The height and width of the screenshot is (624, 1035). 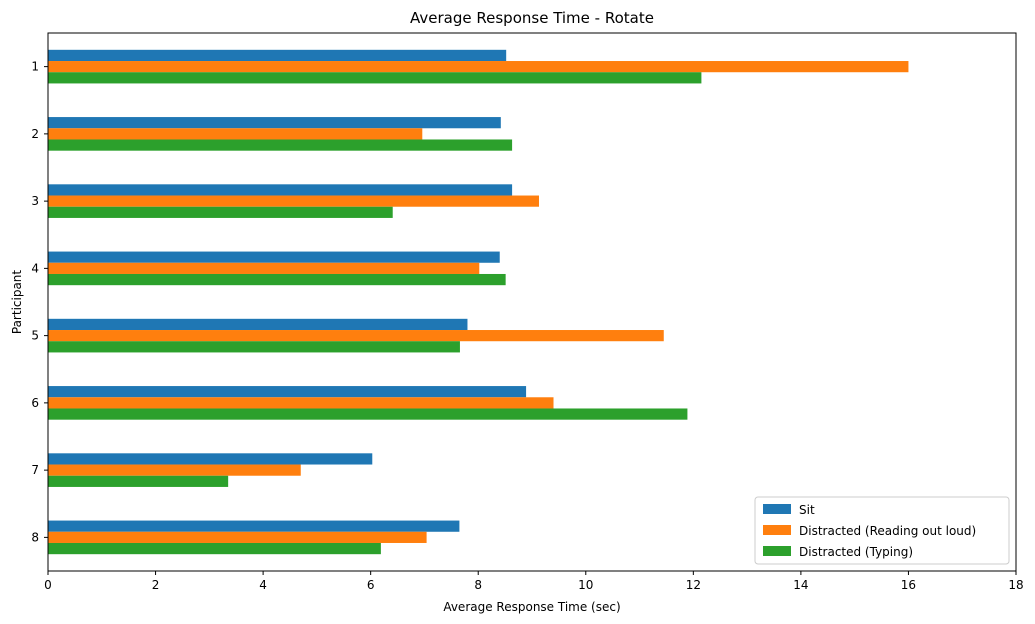 What do you see at coordinates (17, 302) in the screenshot?
I see `y-axis-label: Participant` at bounding box center [17, 302].